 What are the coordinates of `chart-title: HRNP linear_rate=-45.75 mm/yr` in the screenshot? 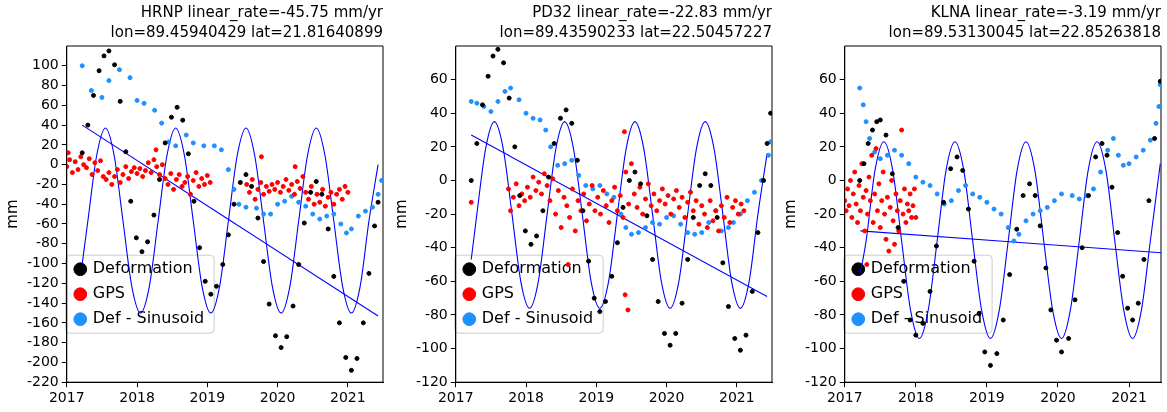 It's located at (262, 12).